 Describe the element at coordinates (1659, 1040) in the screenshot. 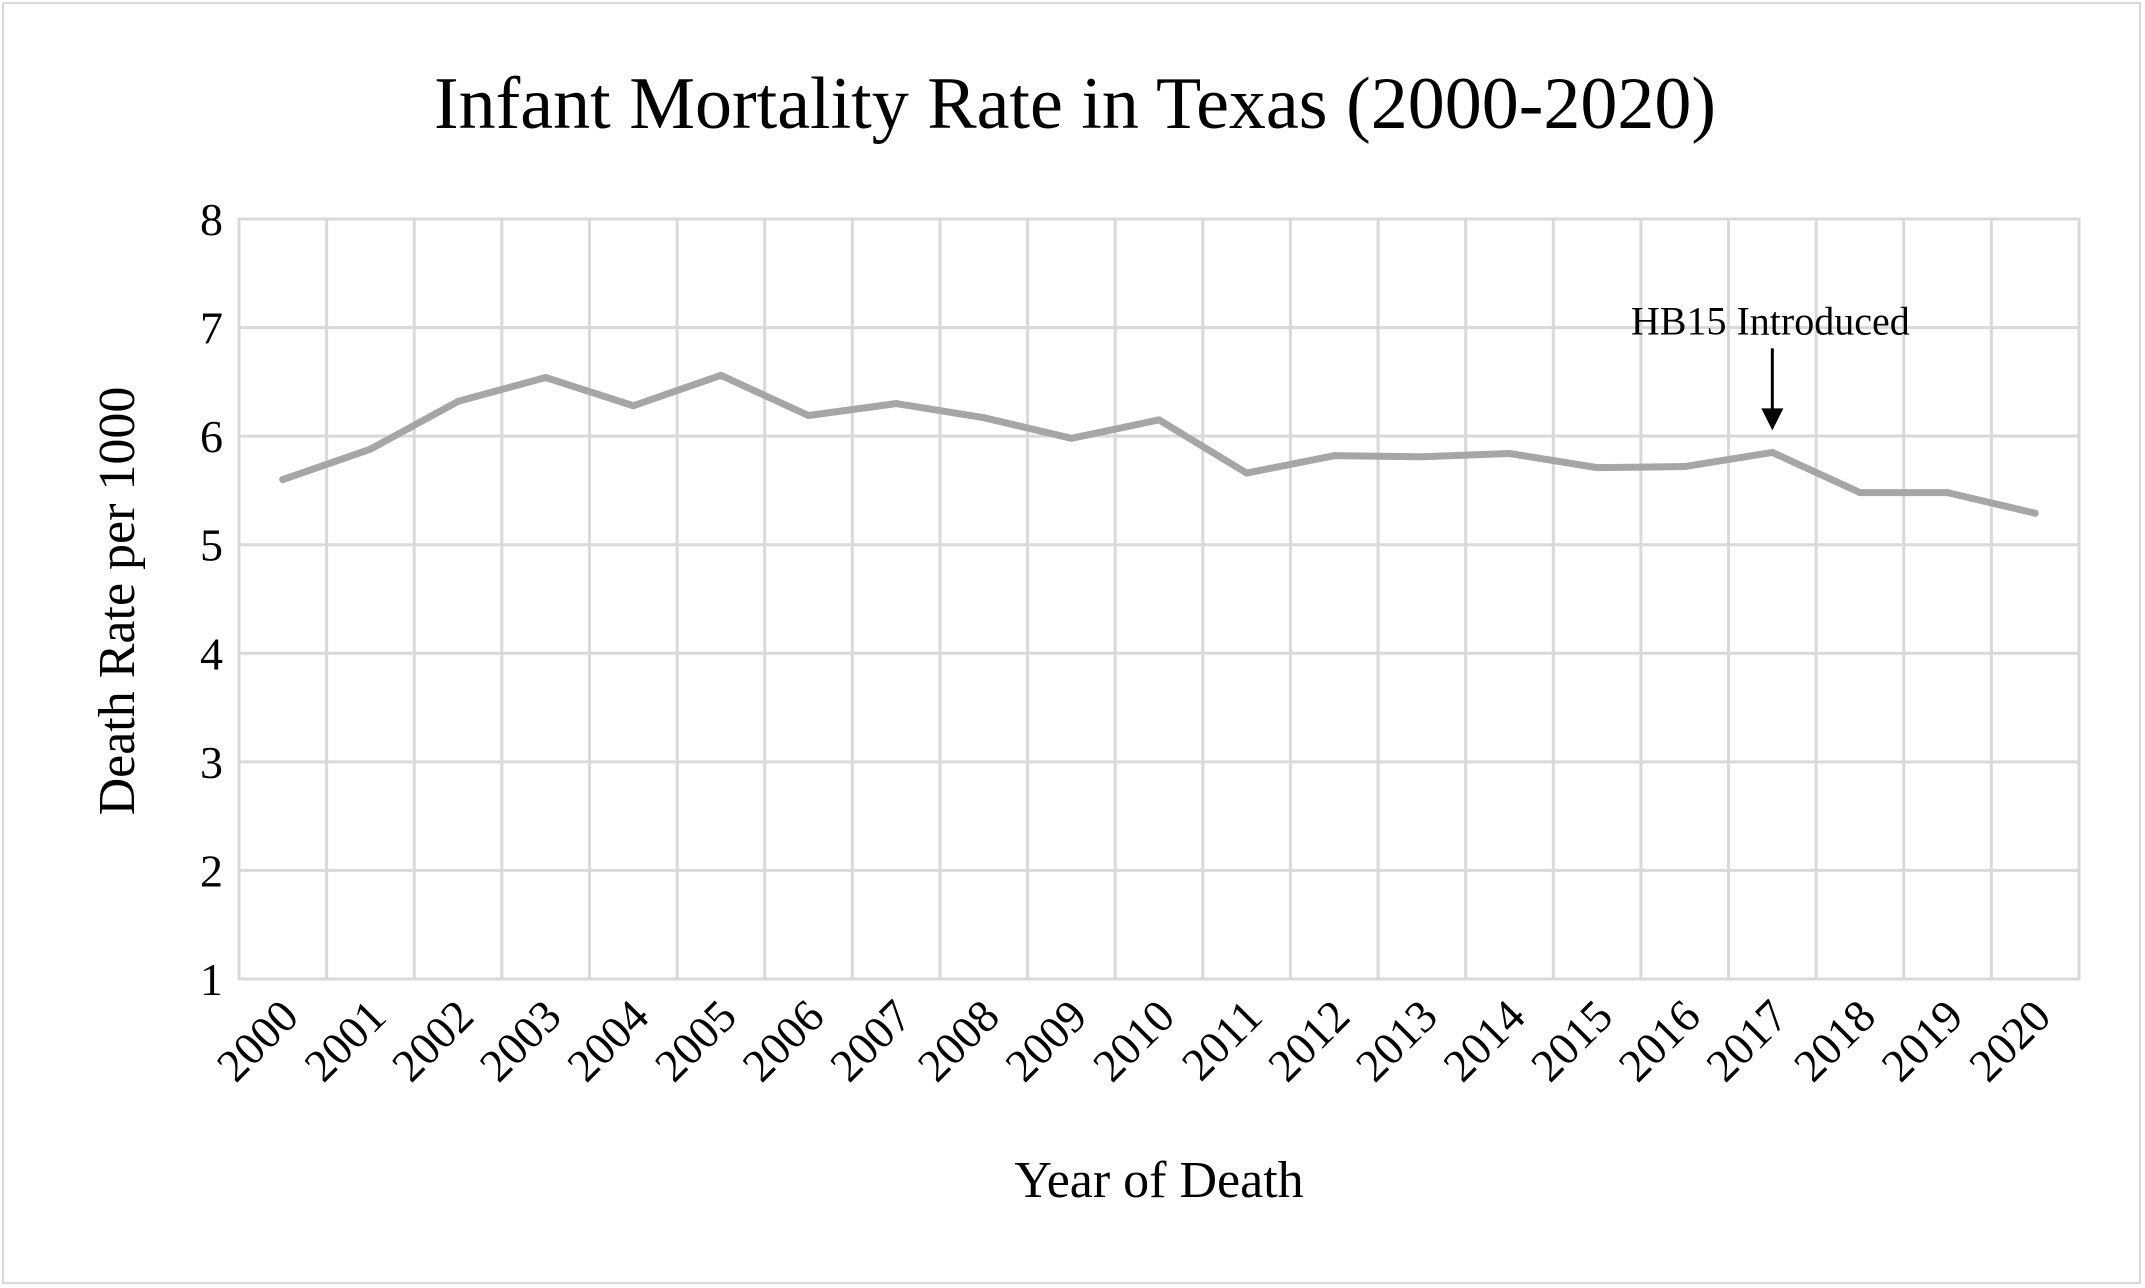

I see `x-tick-label: 2016` at that location.